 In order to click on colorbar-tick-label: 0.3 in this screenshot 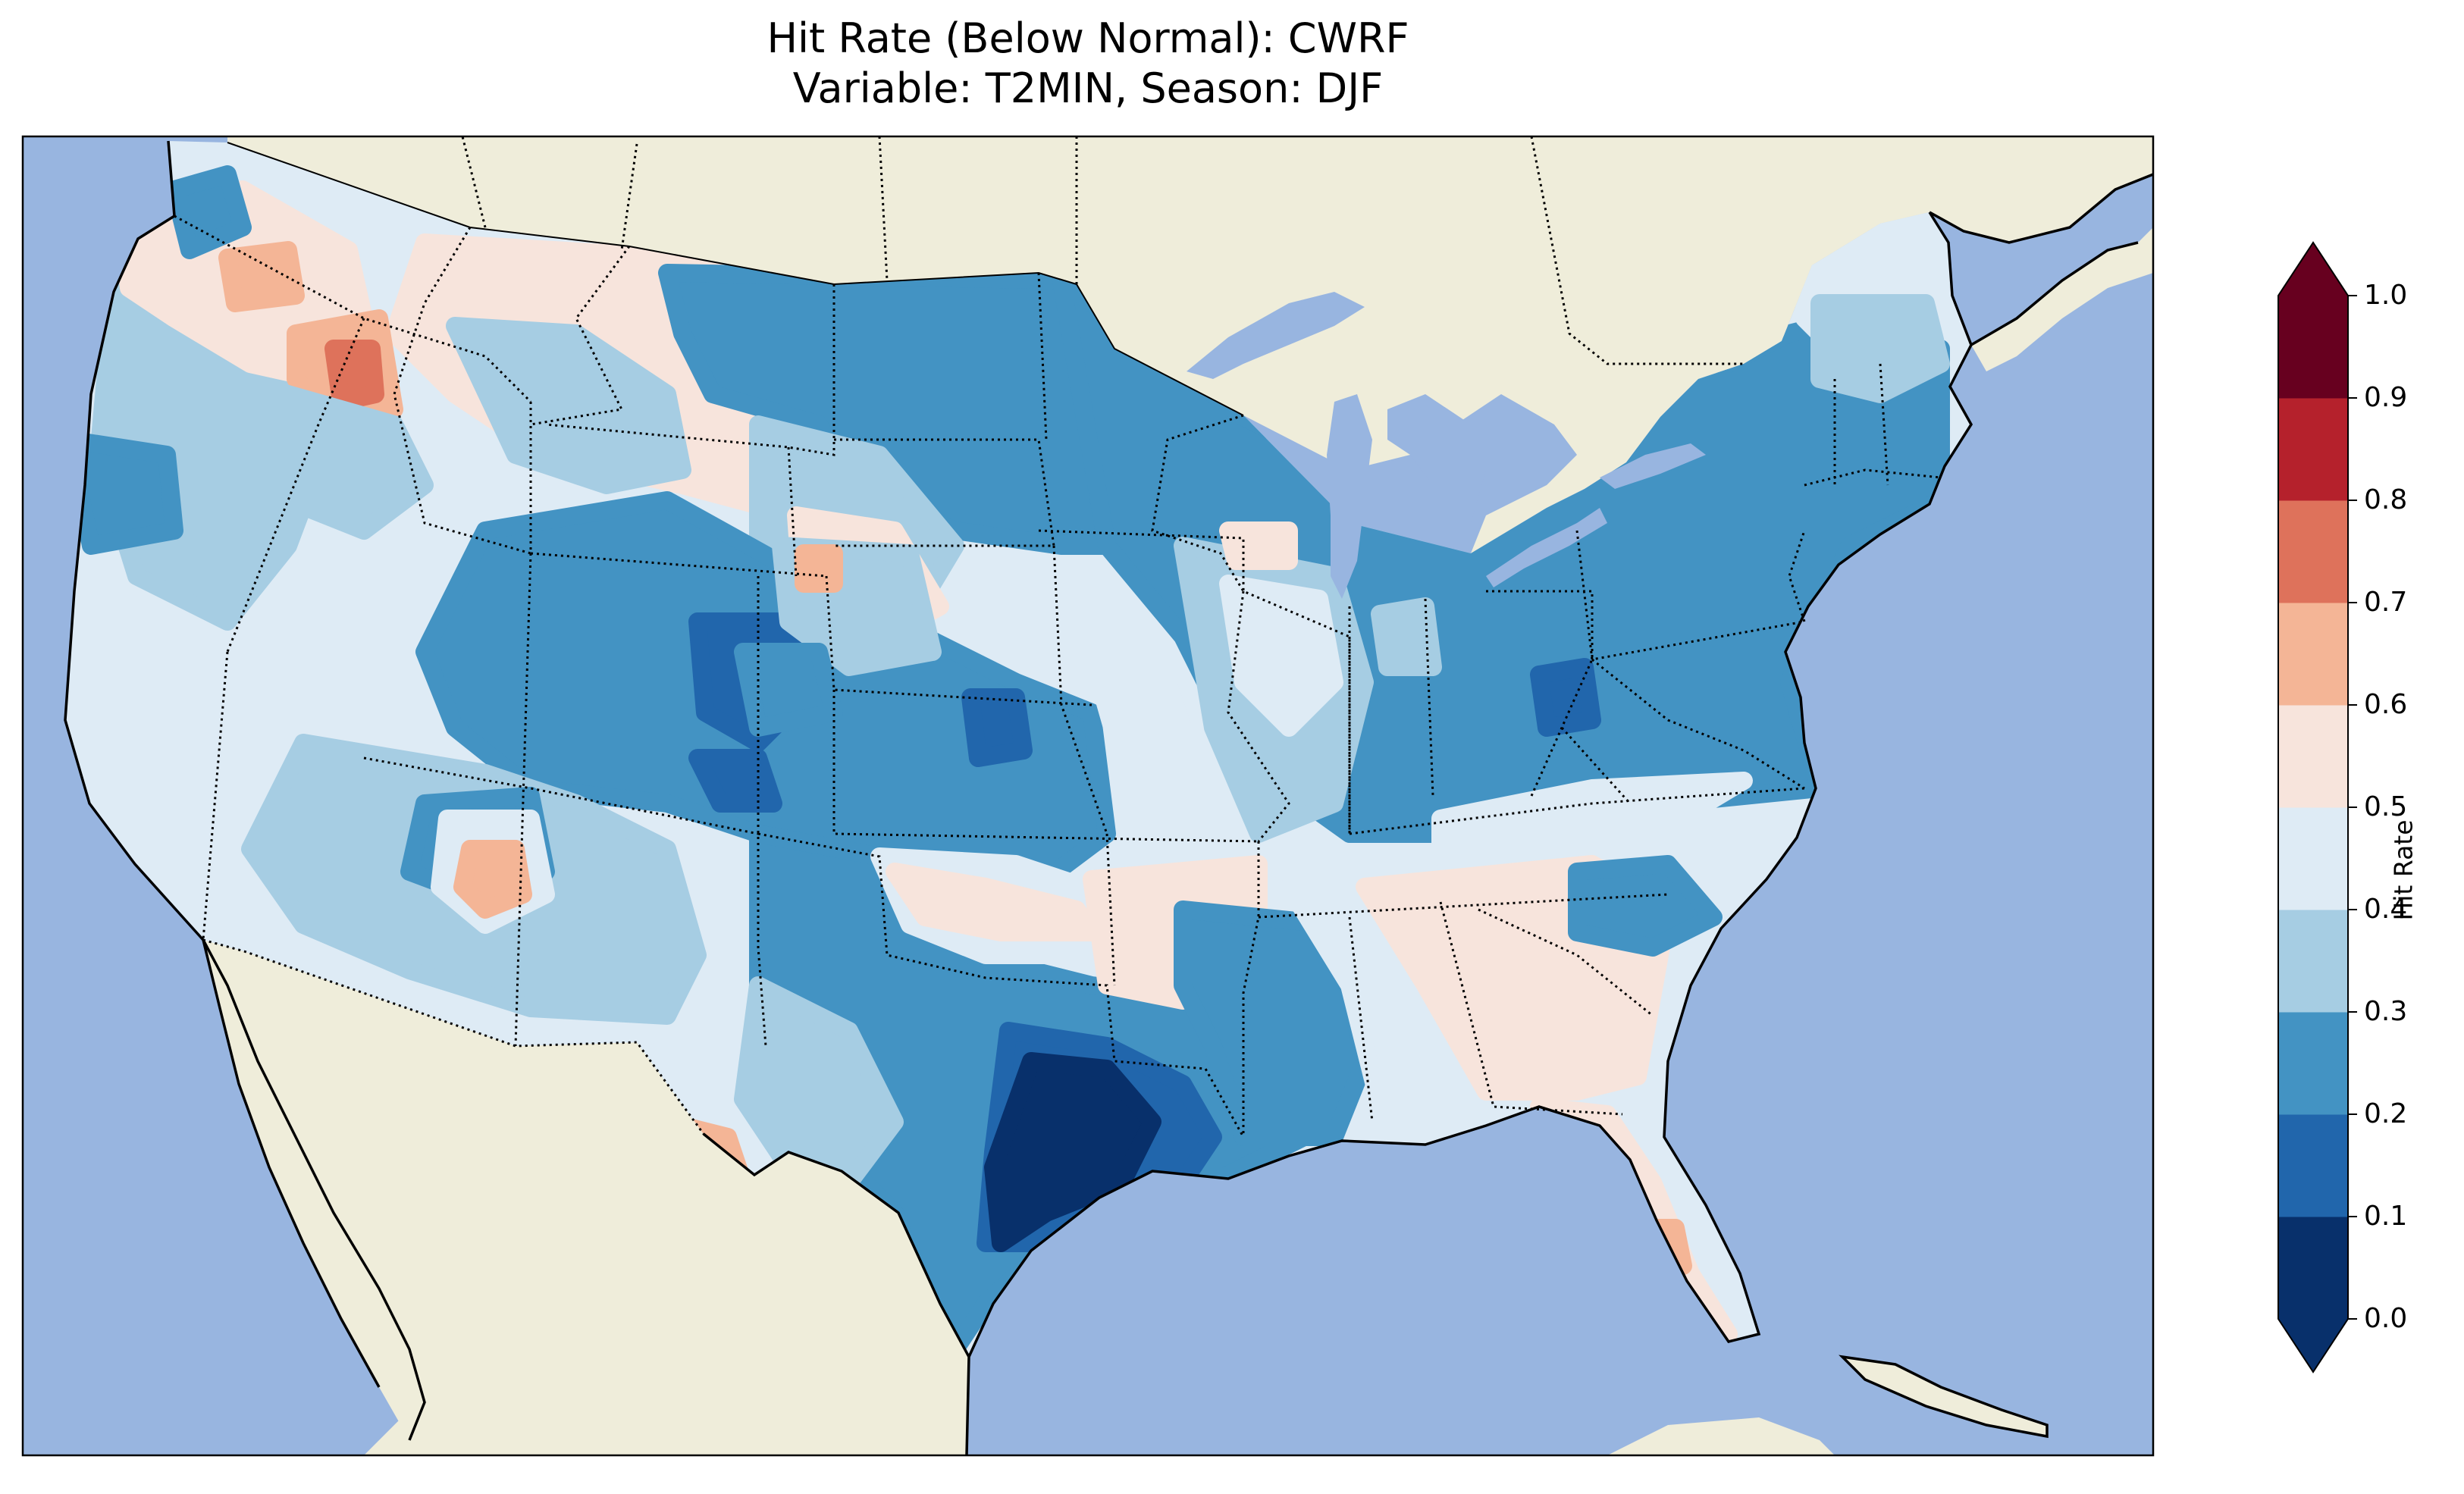, I will do `click(2386, 1011)`.